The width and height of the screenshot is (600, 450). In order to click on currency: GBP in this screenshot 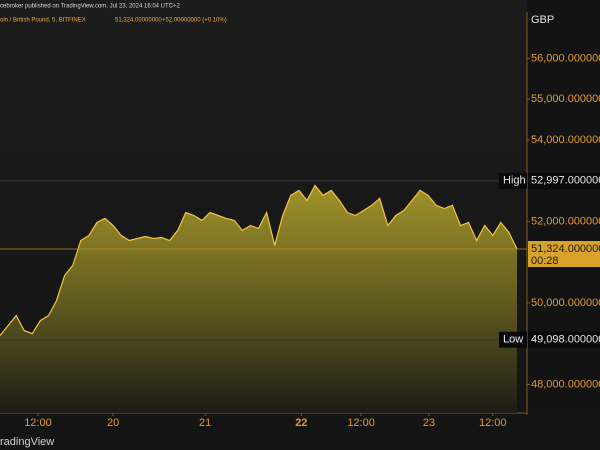, I will do `click(542, 20)`.